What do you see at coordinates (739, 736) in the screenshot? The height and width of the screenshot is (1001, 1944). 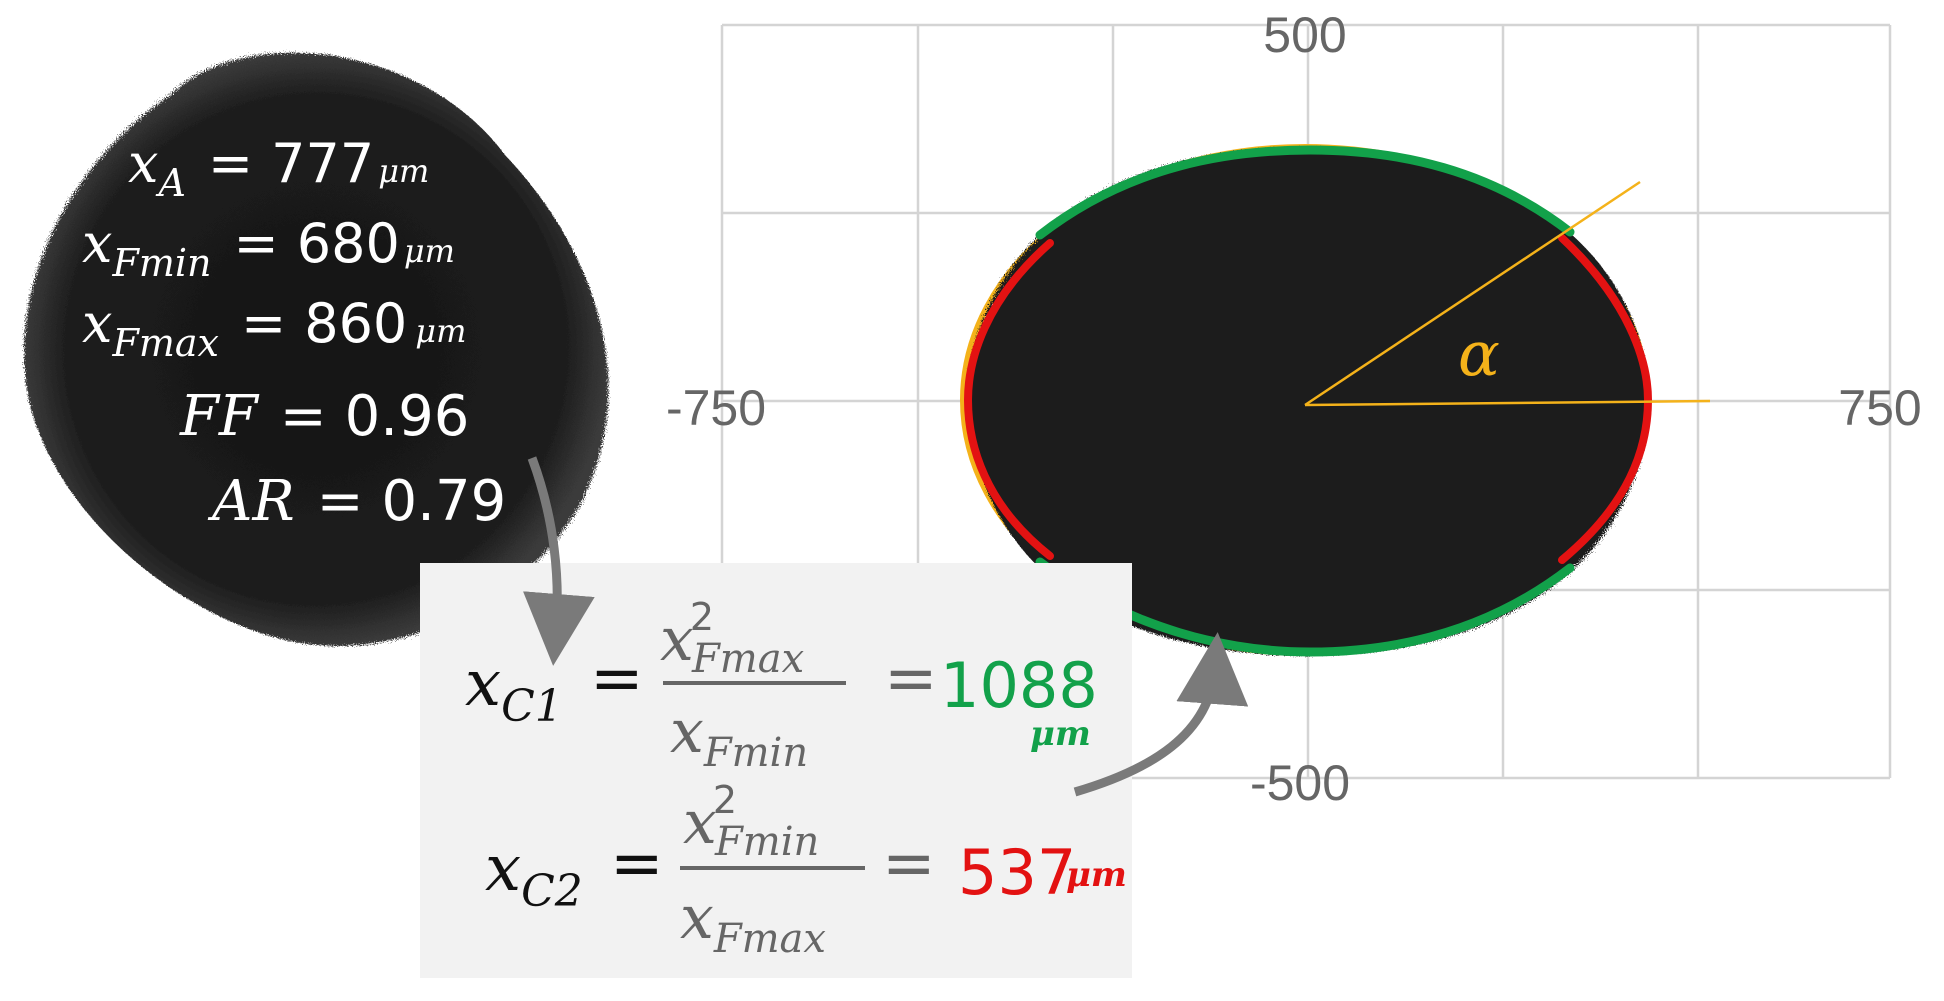 I see `svg-text: xFmin` at bounding box center [739, 736].